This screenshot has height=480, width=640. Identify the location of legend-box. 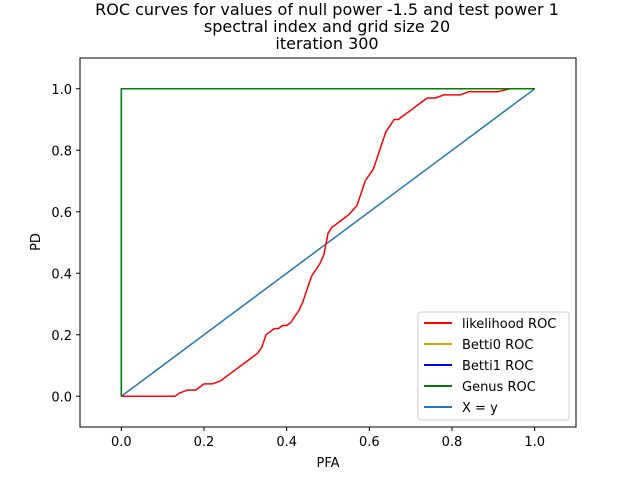
(493, 366).